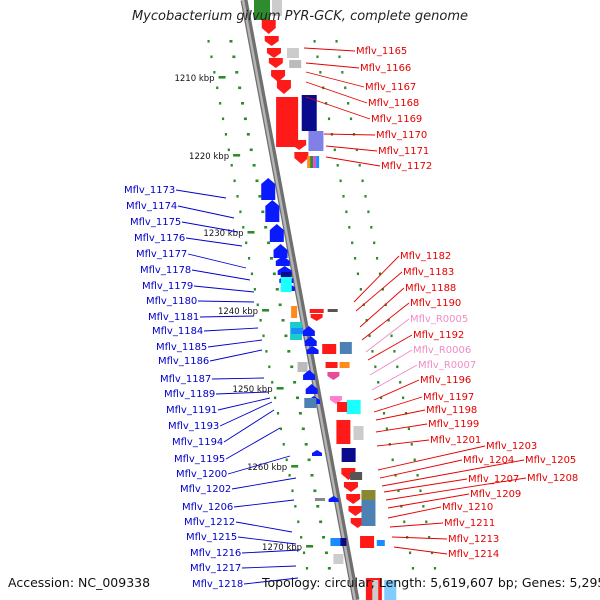 The height and width of the screenshot is (600, 600). What do you see at coordinates (493, 479) in the screenshot?
I see `forward-gene-label: Mflv_1207` at bounding box center [493, 479].